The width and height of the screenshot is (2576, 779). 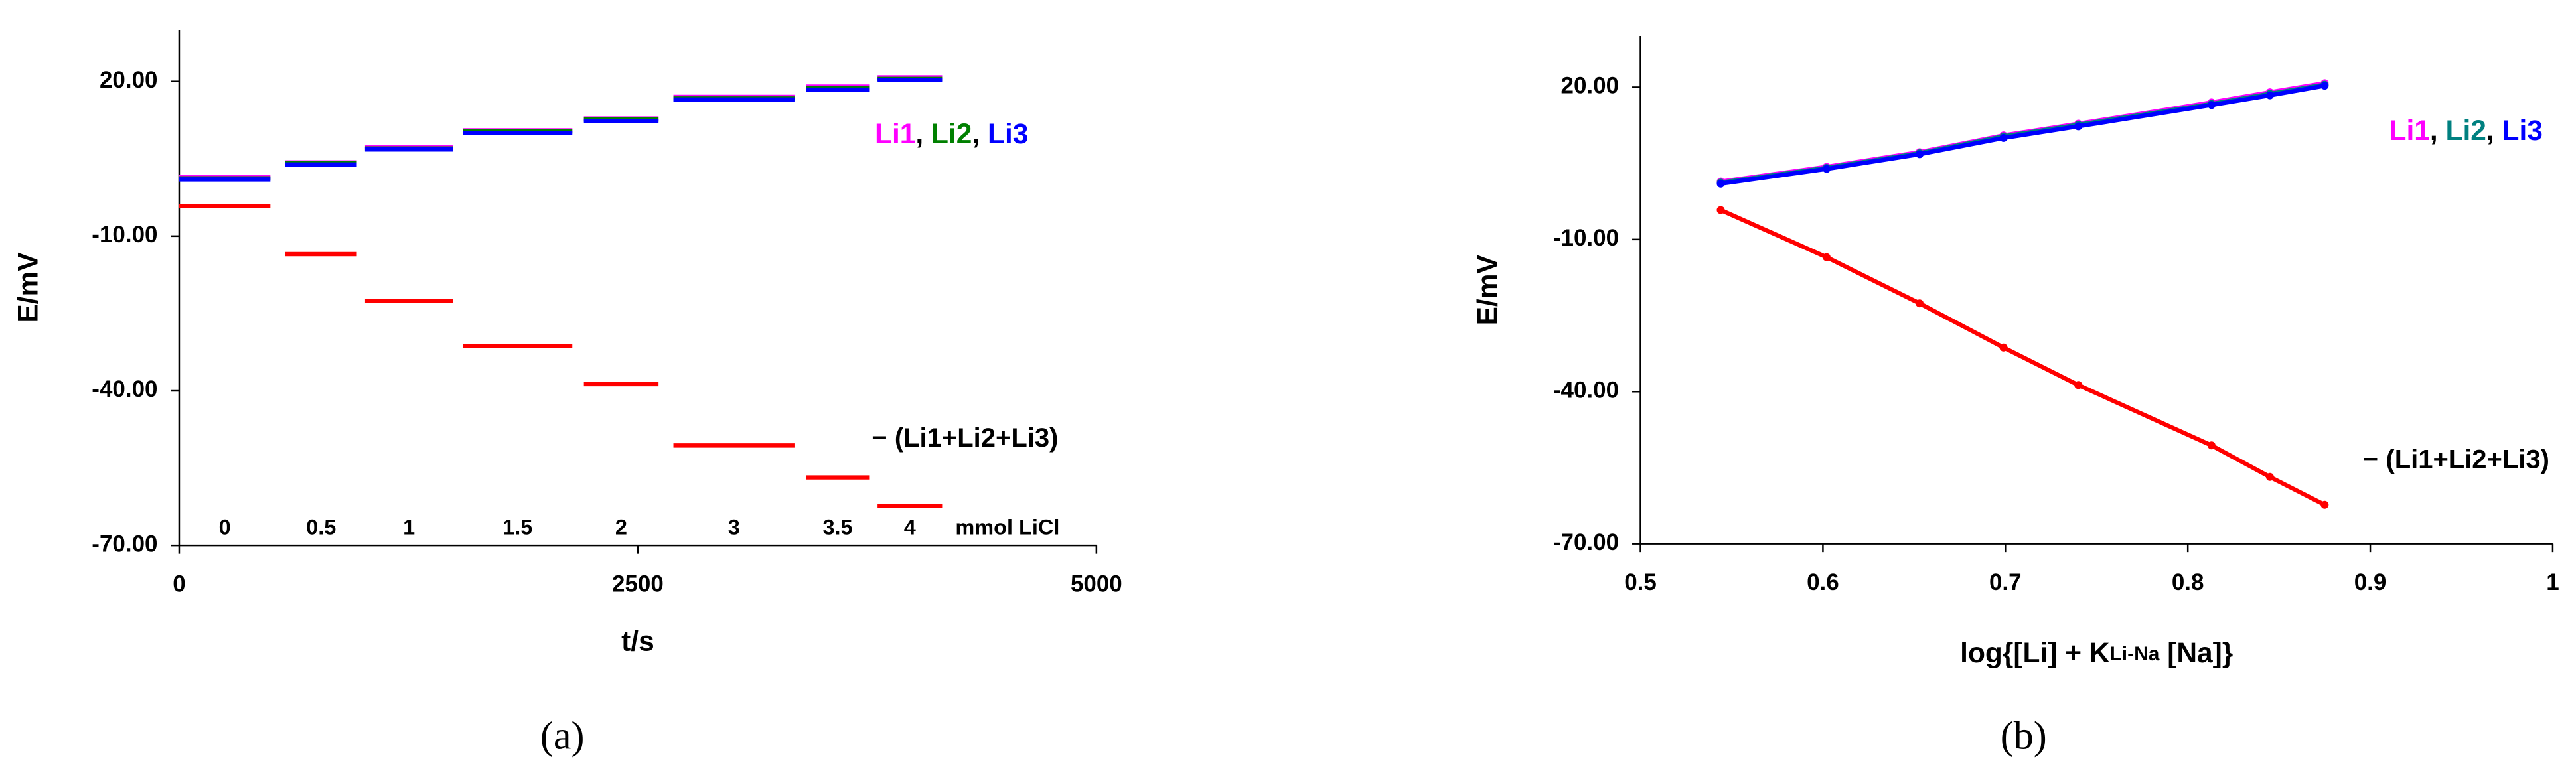 What do you see at coordinates (562, 735) in the screenshot?
I see `caption: (a)` at bounding box center [562, 735].